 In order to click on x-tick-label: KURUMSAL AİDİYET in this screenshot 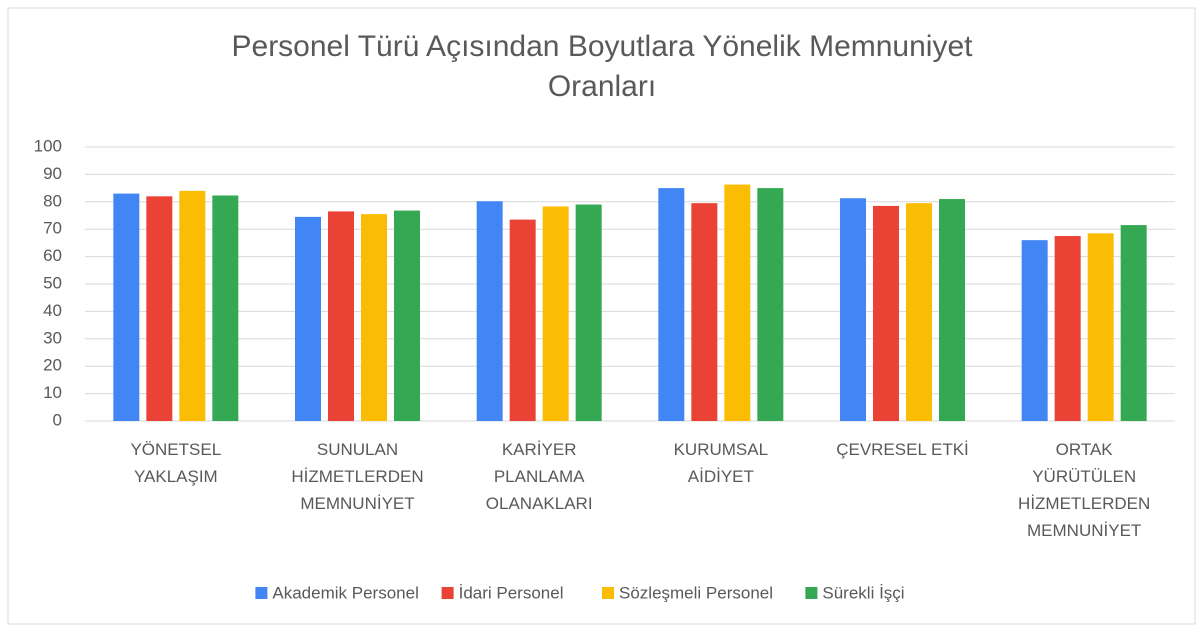, I will do `click(721, 463)`.